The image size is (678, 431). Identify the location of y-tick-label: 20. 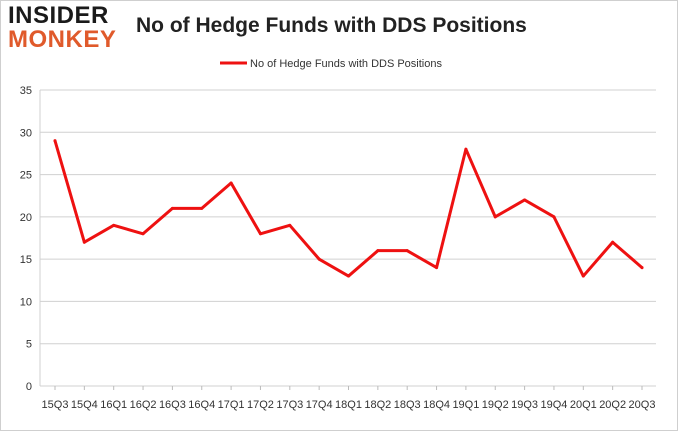
(26, 218).